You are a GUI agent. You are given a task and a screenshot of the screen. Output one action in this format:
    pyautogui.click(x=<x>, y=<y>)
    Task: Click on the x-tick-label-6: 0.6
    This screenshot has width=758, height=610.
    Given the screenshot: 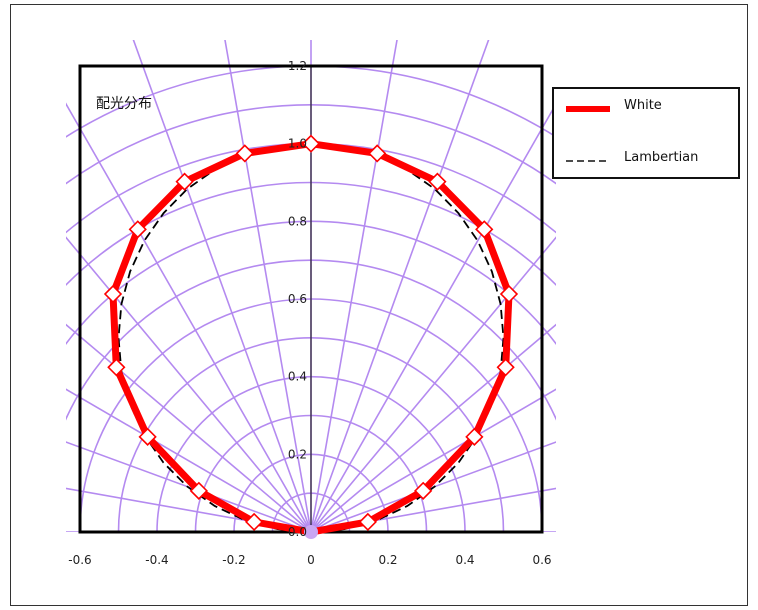 What is the action you would take?
    pyautogui.click(x=541, y=560)
    